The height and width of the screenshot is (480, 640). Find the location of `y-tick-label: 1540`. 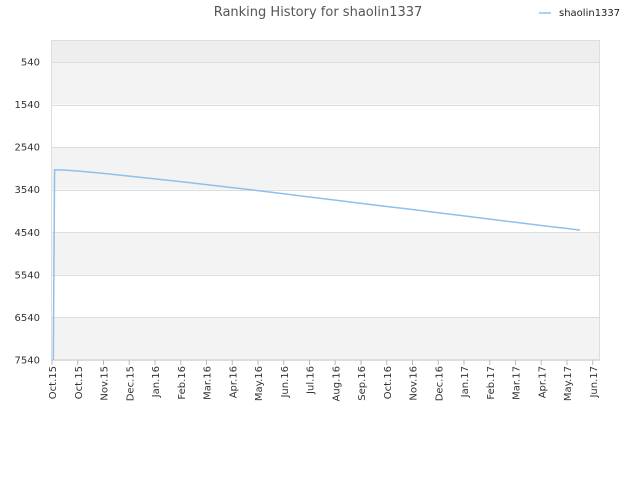

y-tick-label: 1540 is located at coordinates (27, 105).